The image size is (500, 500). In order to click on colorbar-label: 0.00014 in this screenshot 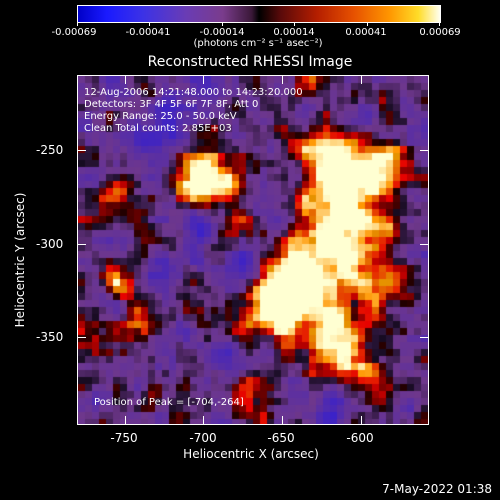, I will do `click(294, 32)`.